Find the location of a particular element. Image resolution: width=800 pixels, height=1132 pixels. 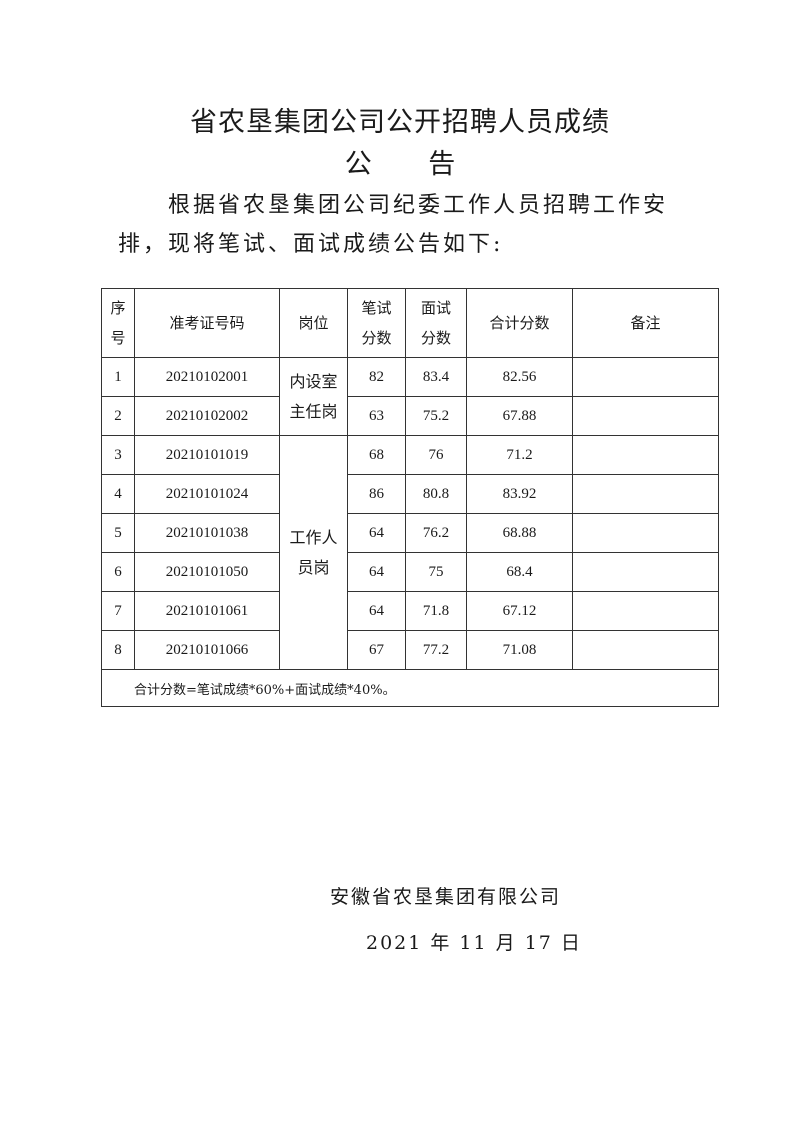

table-row: 6 20210101050 64 75 68.4 is located at coordinates (410, 572).